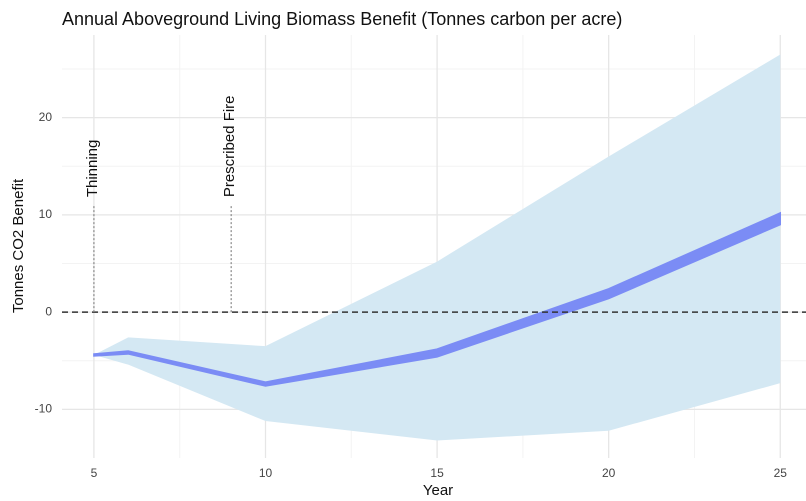 This screenshot has width=806, height=501. I want to click on x-tick-label: 5, so click(94, 473).